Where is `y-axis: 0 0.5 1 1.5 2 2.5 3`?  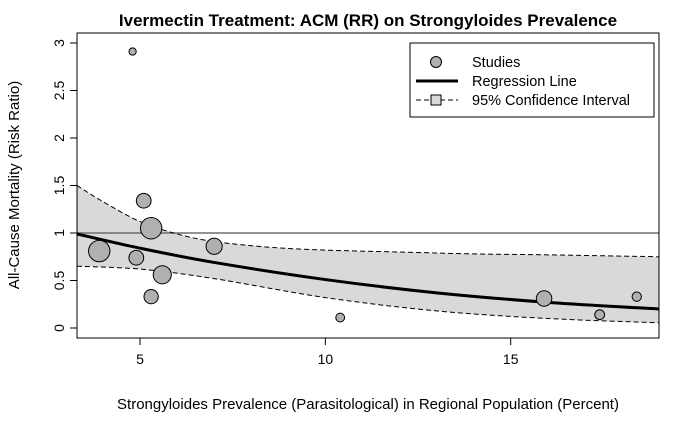 y-axis: 0 0.5 1 1.5 2 2.5 3 is located at coordinates (64, 185).